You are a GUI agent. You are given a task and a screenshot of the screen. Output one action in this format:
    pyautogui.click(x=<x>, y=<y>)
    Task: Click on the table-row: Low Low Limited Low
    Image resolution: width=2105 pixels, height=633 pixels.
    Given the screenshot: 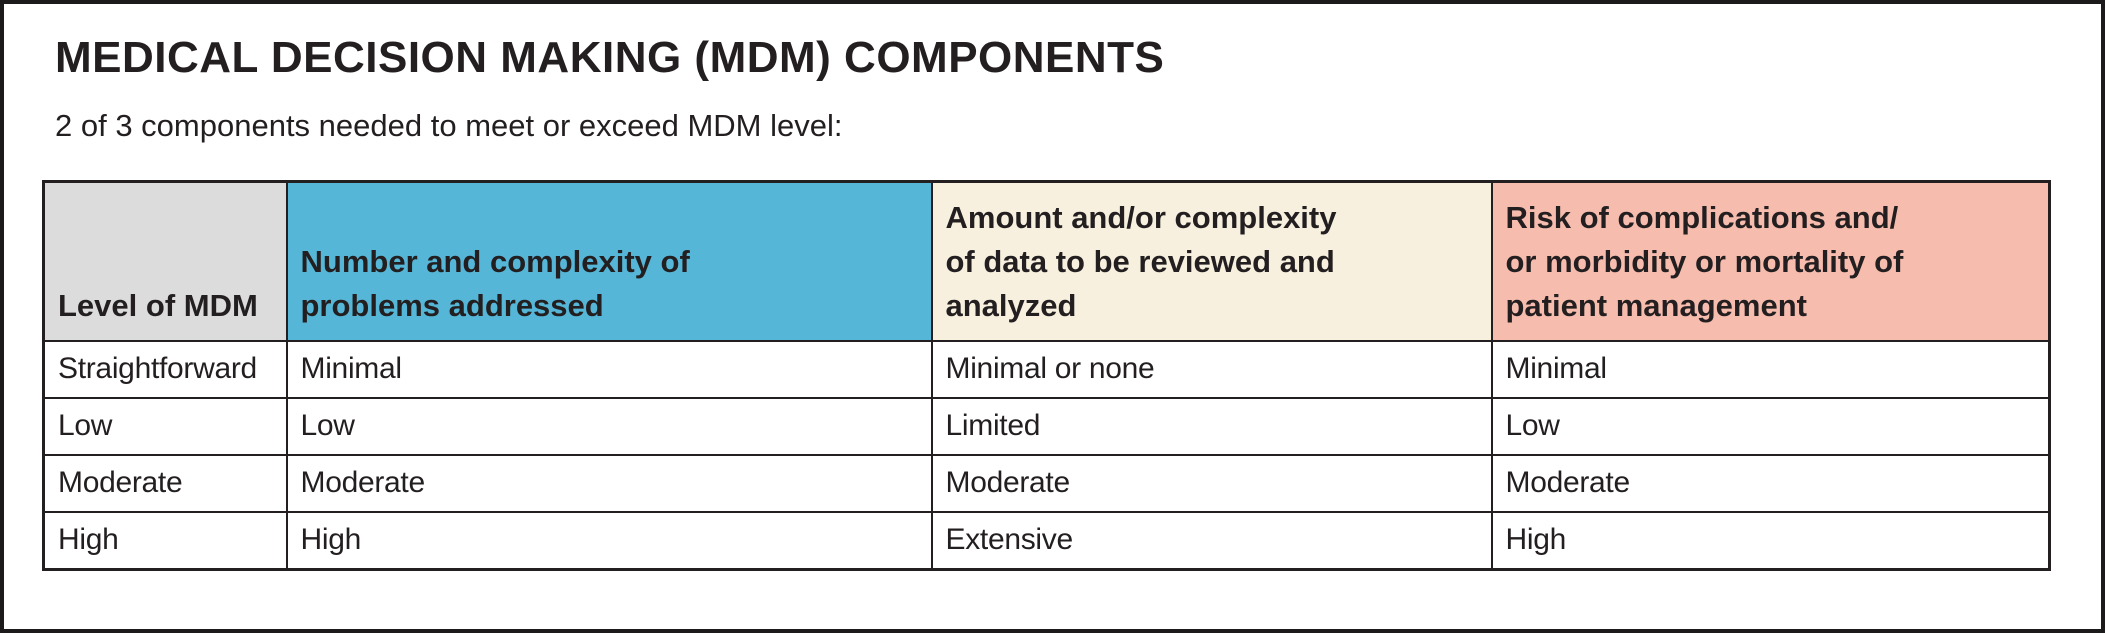 What is the action you would take?
    pyautogui.click(x=1046, y=427)
    